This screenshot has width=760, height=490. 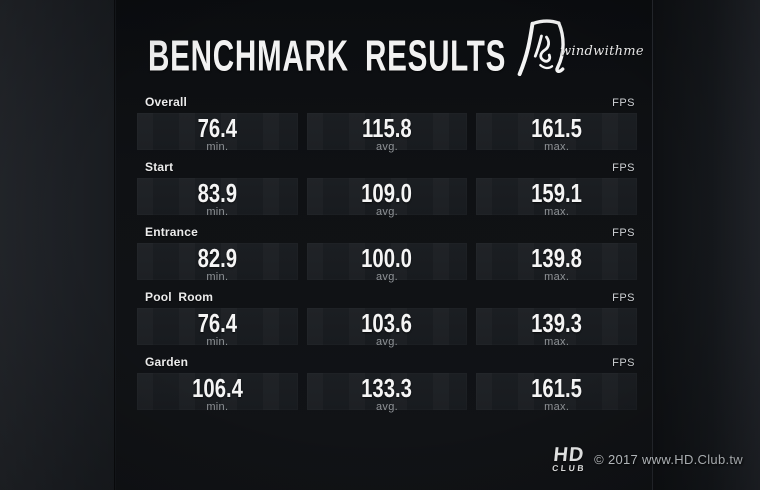 I want to click on stat-row: 76.4 min. 115.8 avg. 161.5 max., so click(x=387, y=133).